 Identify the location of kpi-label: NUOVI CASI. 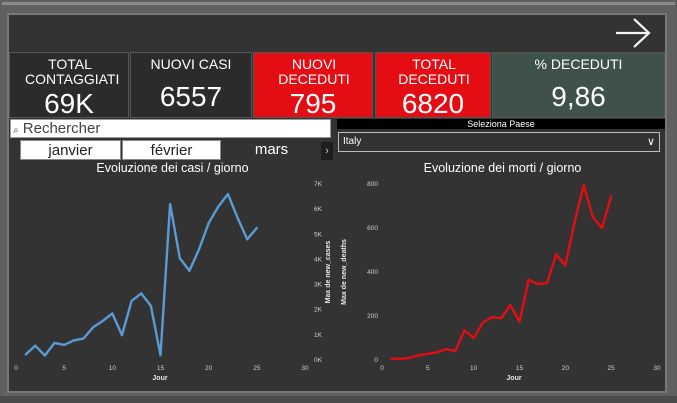
(191, 64).